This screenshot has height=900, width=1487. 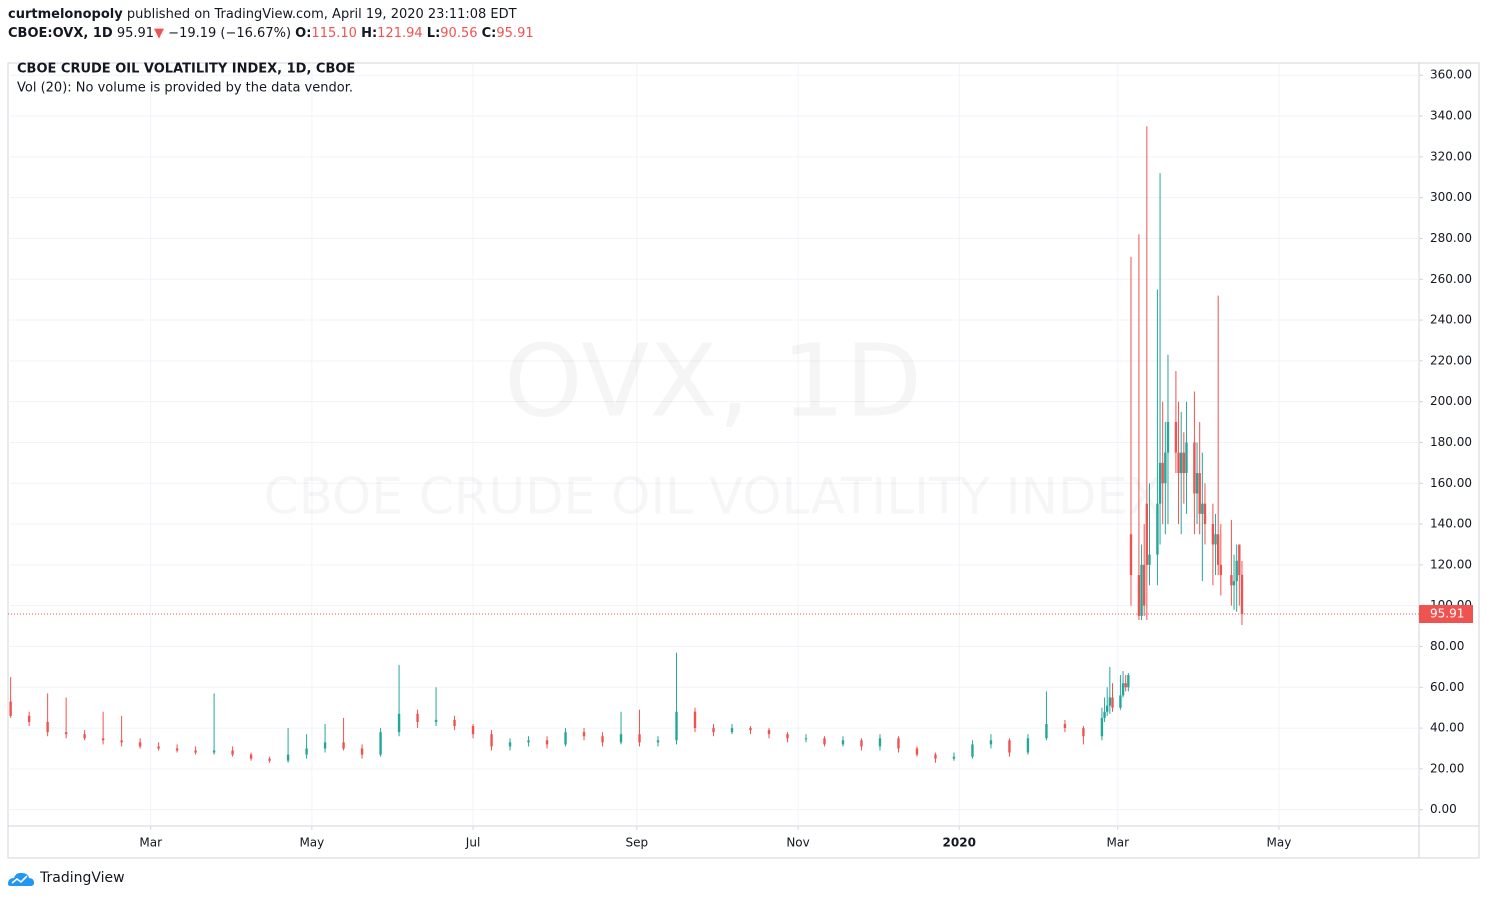 I want to click on logo: TradingView, so click(x=65, y=878).